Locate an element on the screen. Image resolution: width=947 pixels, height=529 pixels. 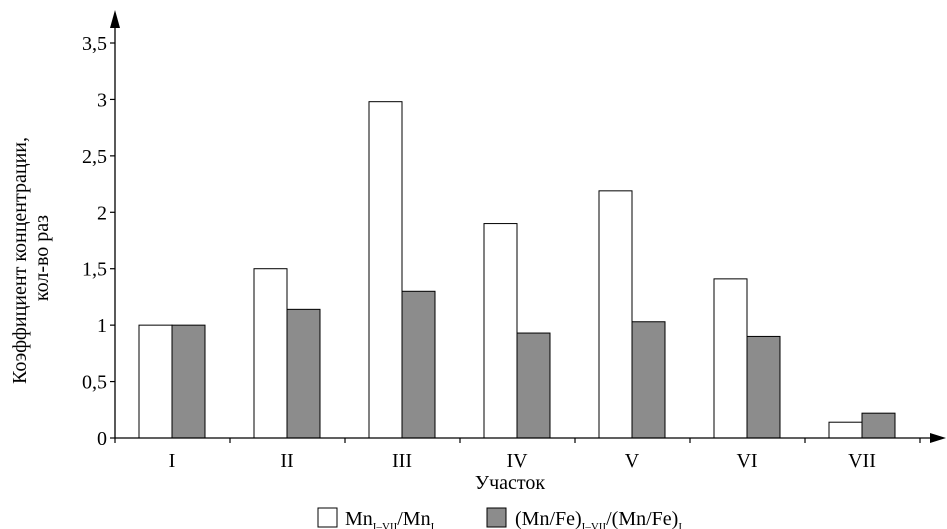
legend-label-2: (Mn/Fe)I–VII/(Mn/Fe)I is located at coordinates (598, 518).